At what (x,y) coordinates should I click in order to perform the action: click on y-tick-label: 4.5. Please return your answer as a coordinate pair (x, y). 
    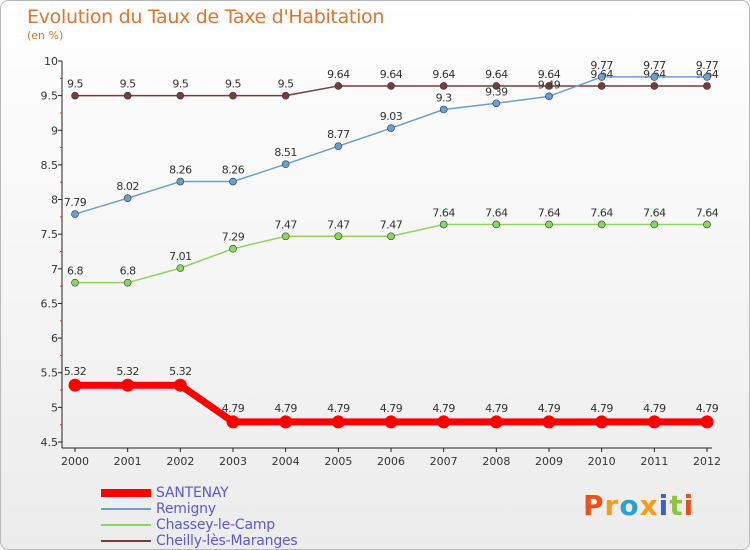
    Looking at the image, I should click on (50, 442).